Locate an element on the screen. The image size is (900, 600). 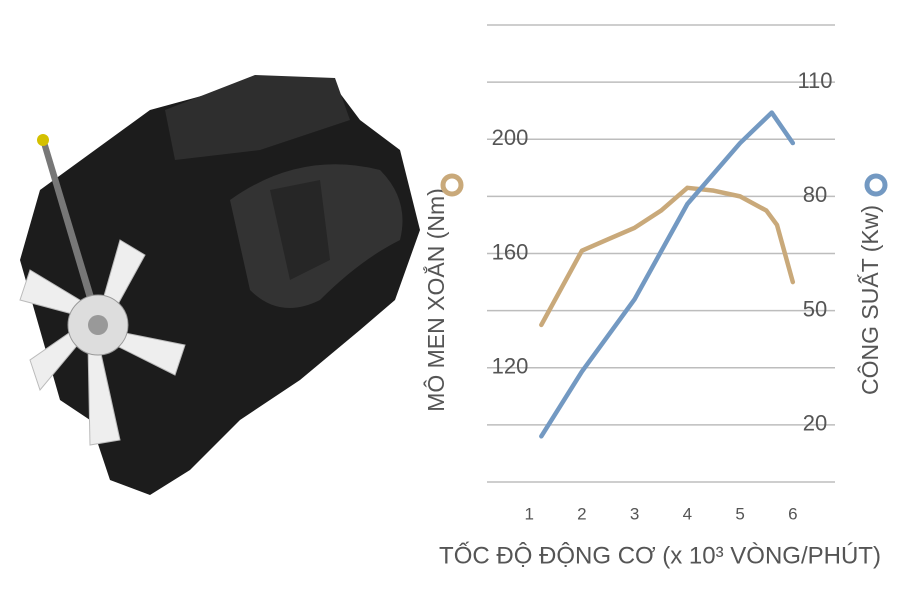
y-tick-label: 120 is located at coordinates (510, 366).